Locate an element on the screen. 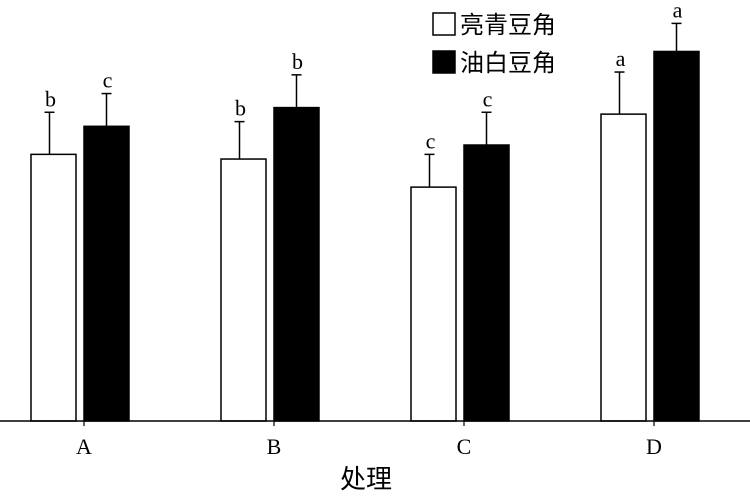 This screenshot has width=750, height=500. significance-label-D-series-1: a is located at coordinates (621, 58).